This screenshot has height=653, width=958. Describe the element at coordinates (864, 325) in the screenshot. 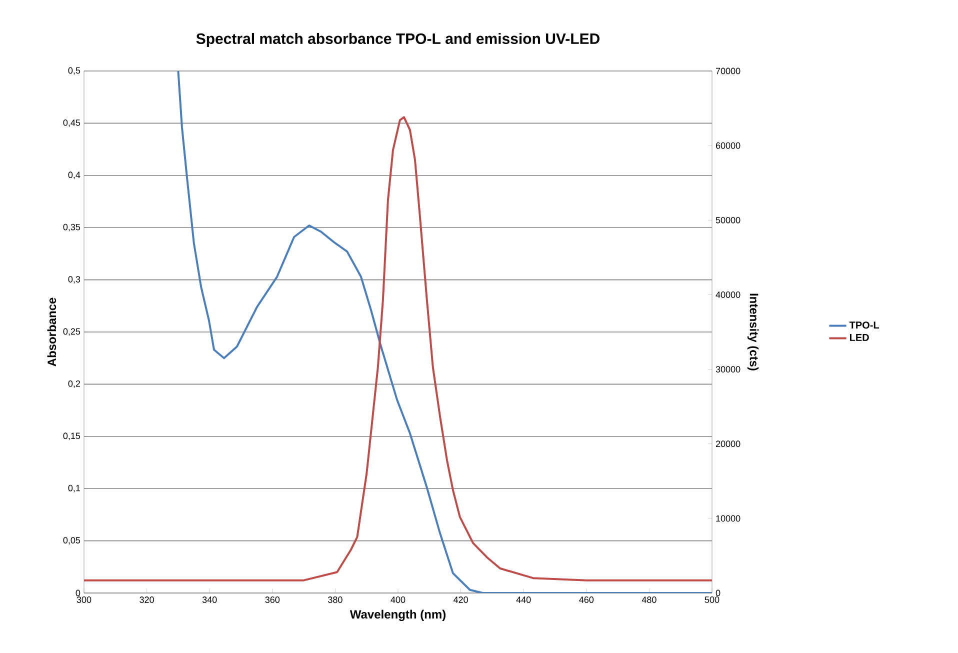

I see `legend-label: TPO-L` at that location.